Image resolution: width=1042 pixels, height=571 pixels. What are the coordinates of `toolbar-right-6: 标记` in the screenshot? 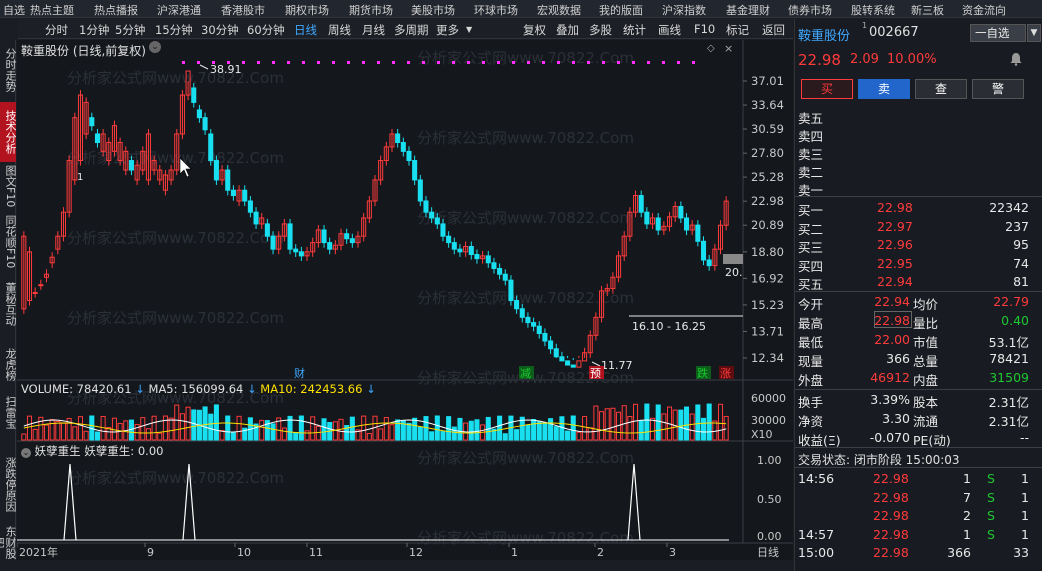 It's located at (737, 30).